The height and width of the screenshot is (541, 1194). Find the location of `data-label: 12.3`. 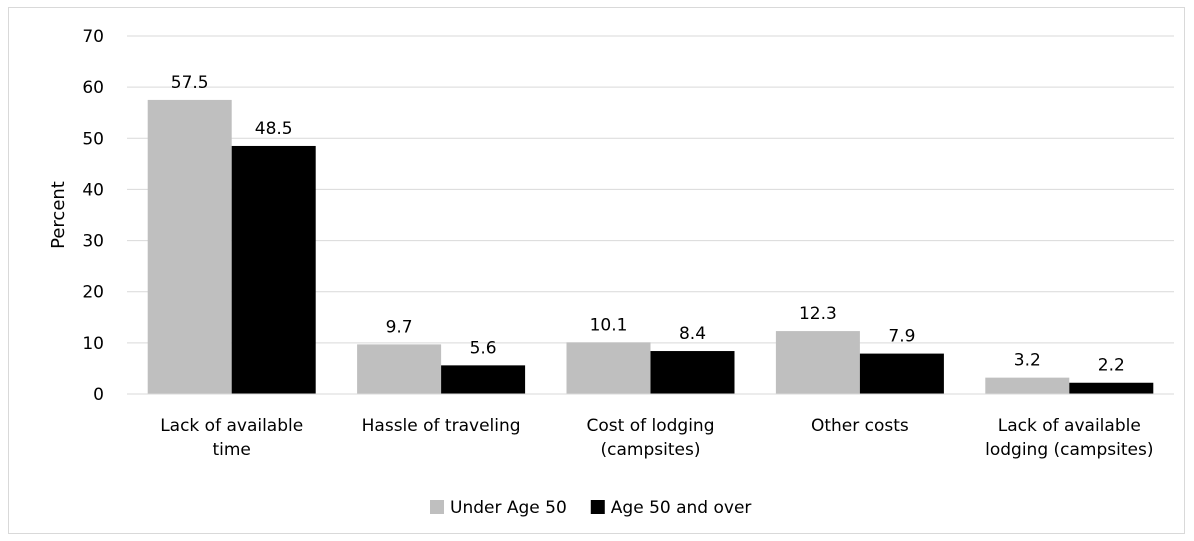

data-label: 12.3 is located at coordinates (818, 314).